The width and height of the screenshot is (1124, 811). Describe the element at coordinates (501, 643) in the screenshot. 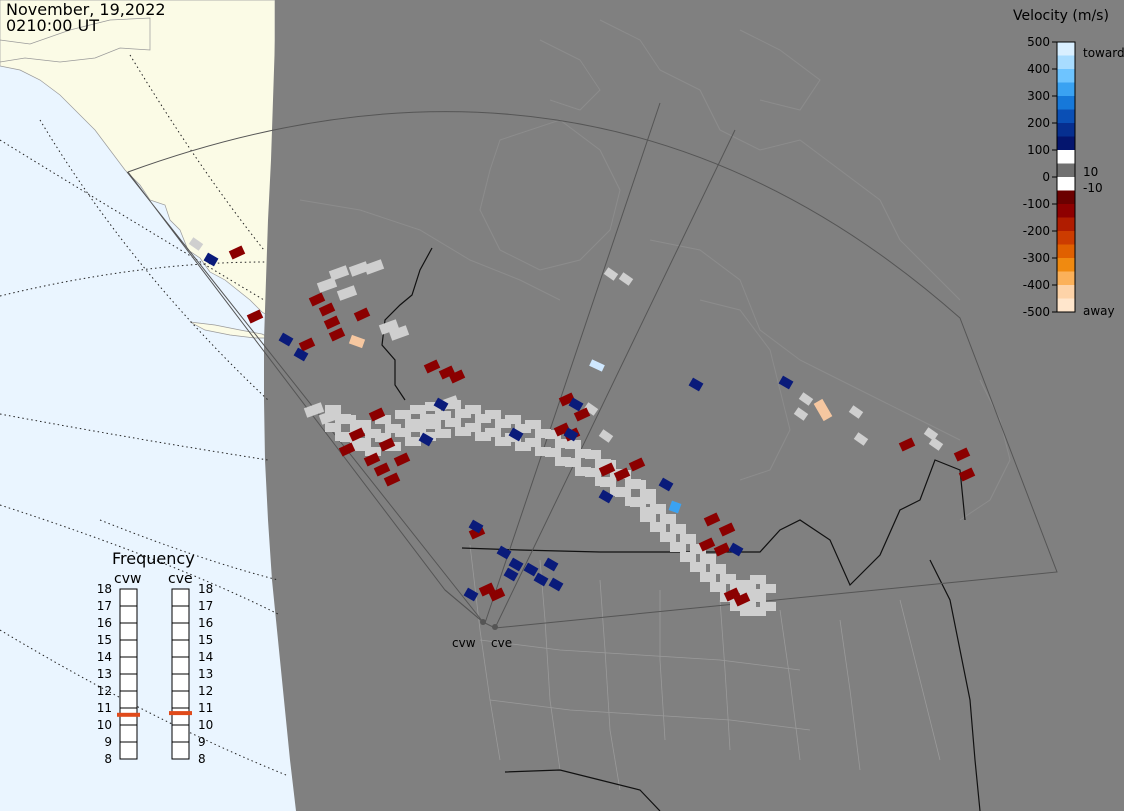

I see `radar-label-cve: cve` at that location.